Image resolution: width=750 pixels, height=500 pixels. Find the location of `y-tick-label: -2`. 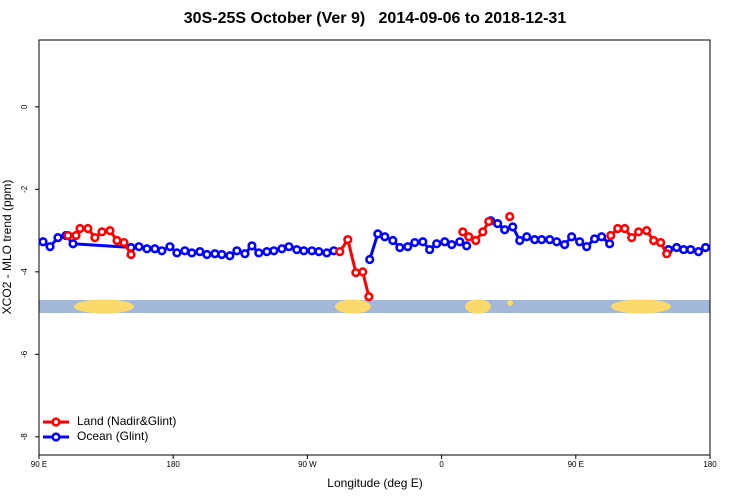

y-tick-label: -2 is located at coordinates (24, 189).